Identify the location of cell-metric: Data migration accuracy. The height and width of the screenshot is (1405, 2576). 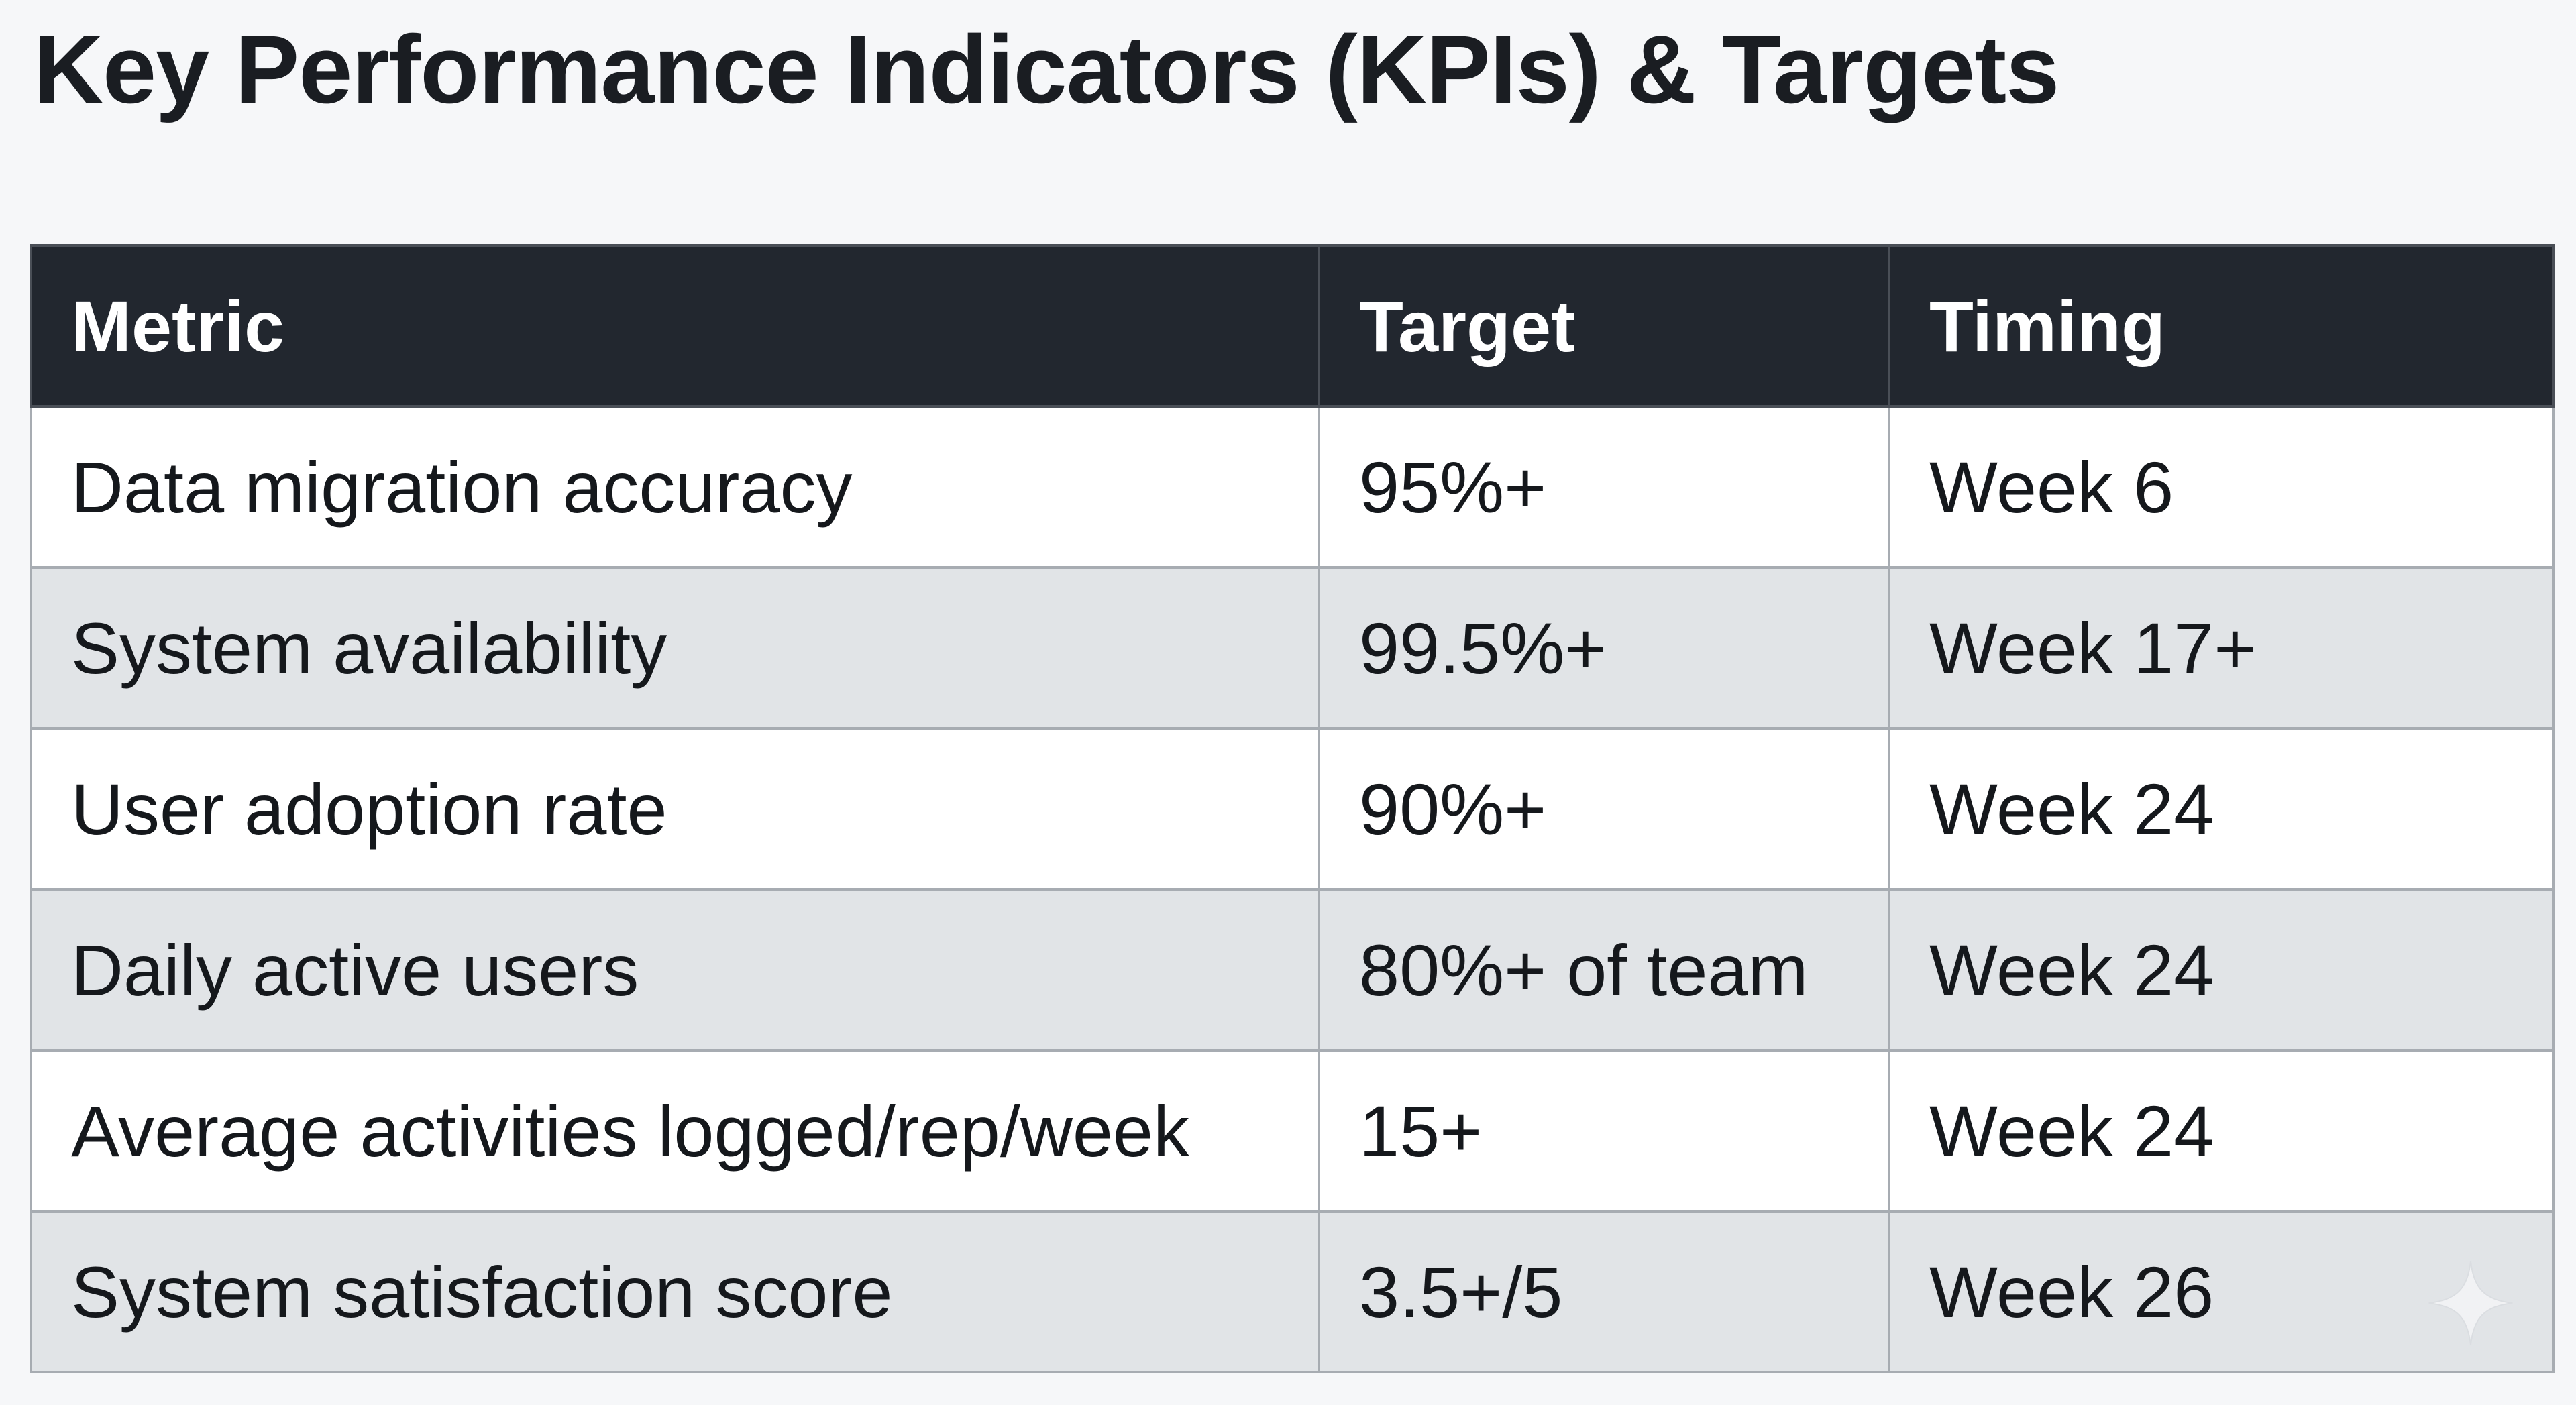
(675, 487).